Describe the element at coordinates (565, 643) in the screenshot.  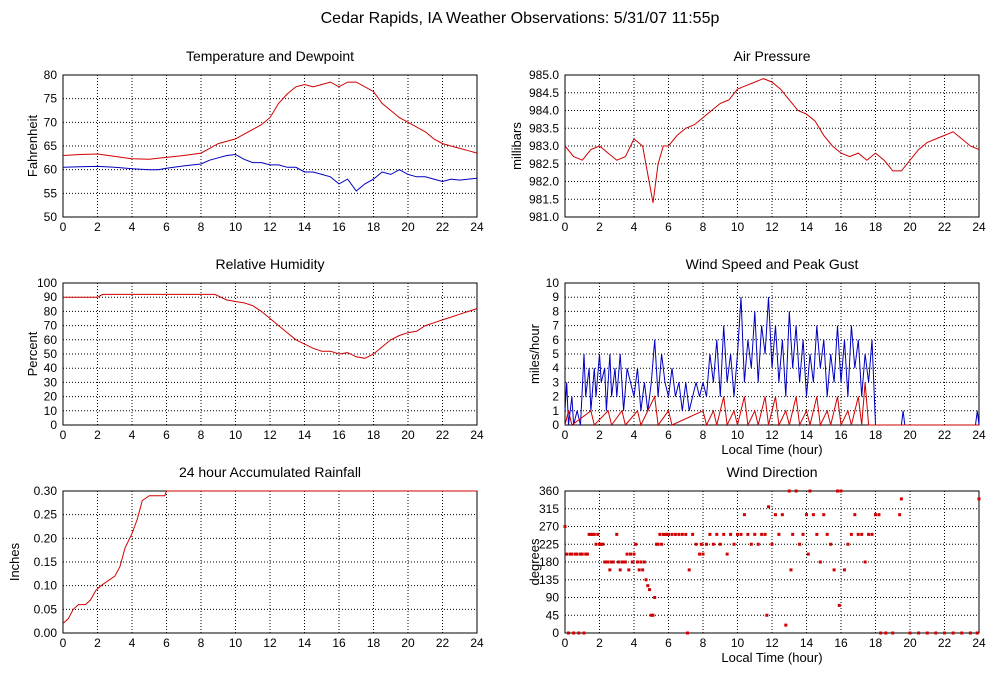
I see `x-tick-label: 0` at that location.